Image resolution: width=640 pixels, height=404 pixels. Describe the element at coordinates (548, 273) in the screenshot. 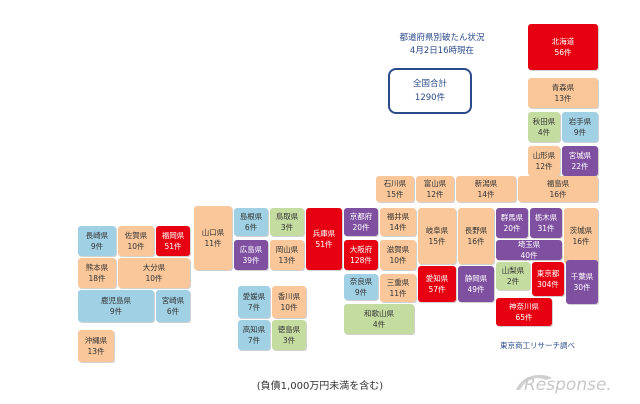

I see `prefecture-name: 東京都` at that location.